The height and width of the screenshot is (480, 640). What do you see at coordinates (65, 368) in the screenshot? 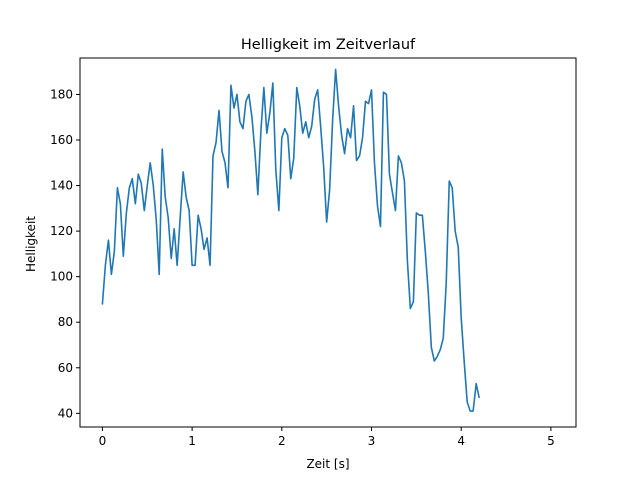
I see `y-tick-label: 60` at bounding box center [65, 368].